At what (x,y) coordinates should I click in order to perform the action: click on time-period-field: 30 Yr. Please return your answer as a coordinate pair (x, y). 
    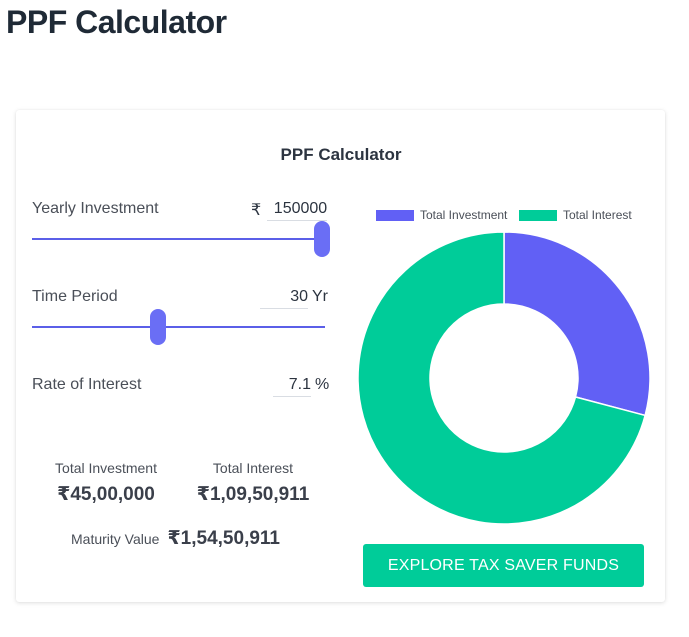
    Looking at the image, I should click on (294, 298).